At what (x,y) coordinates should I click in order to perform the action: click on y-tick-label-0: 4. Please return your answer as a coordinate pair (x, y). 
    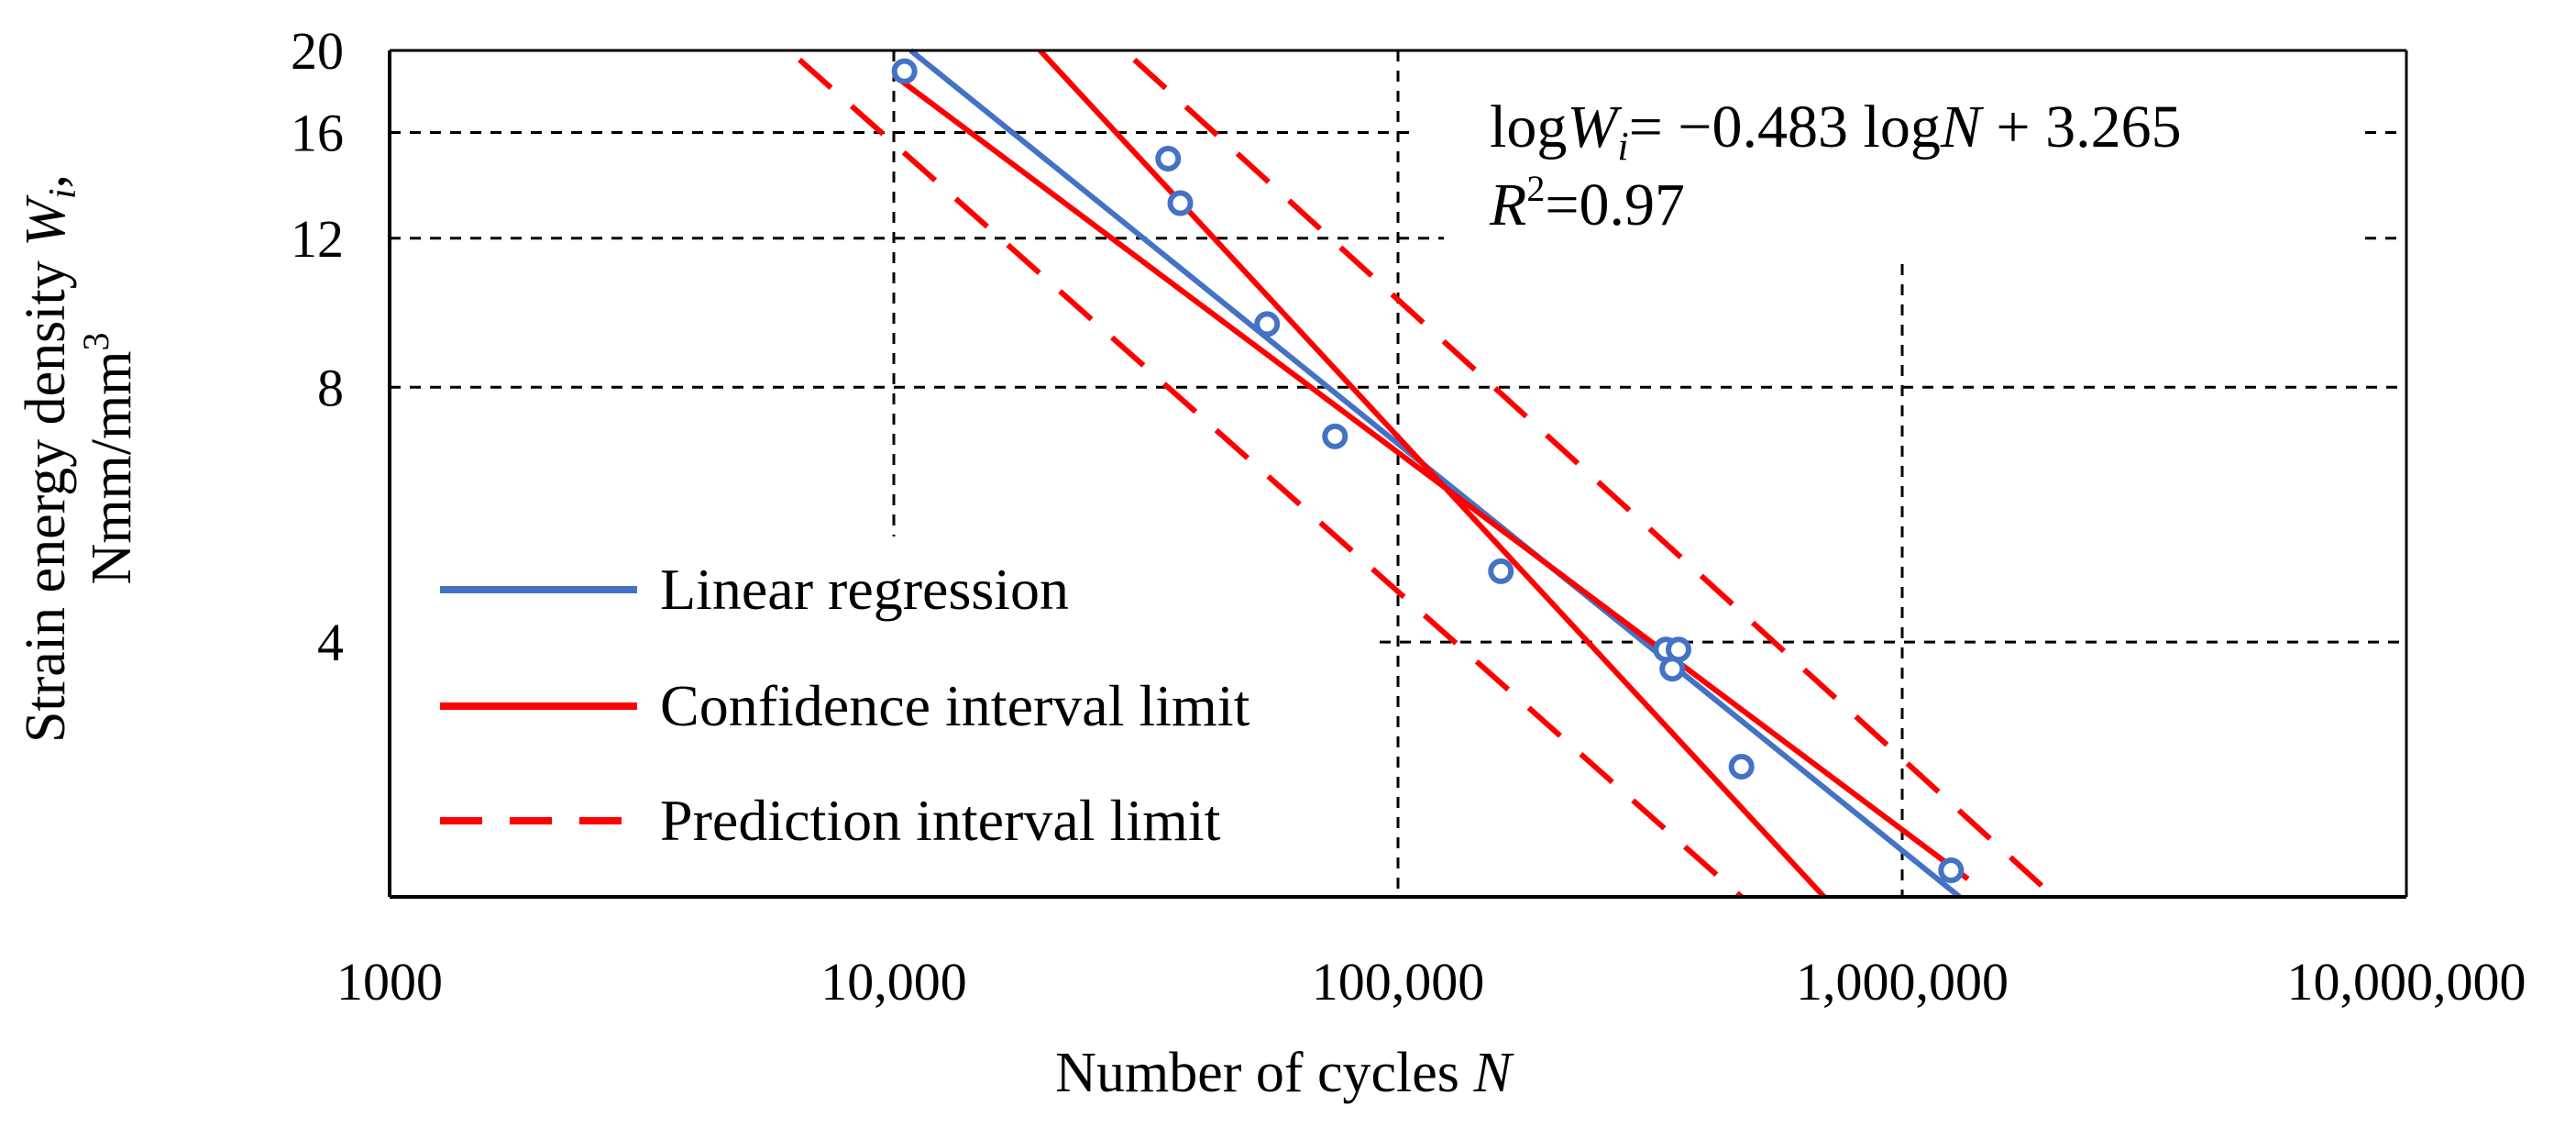
    Looking at the image, I should click on (330, 643).